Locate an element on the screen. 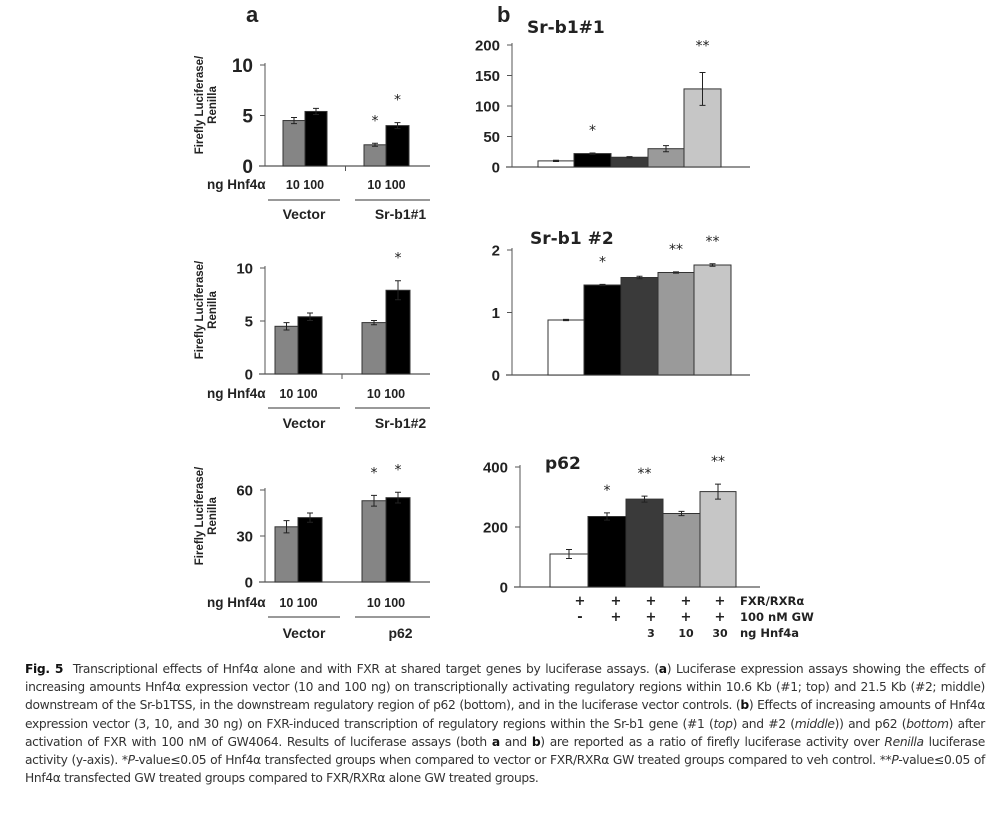 This screenshot has width=1003, height=824. panel-label-b: b is located at coordinates (504, 14).